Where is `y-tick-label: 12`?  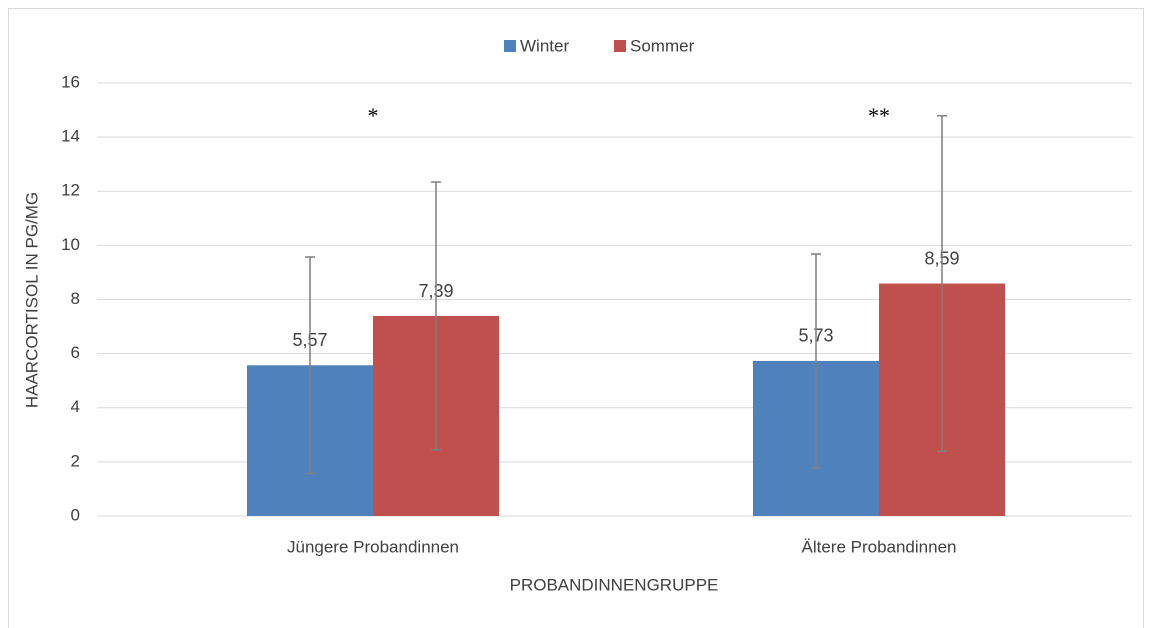 y-tick-label: 12 is located at coordinates (70, 190).